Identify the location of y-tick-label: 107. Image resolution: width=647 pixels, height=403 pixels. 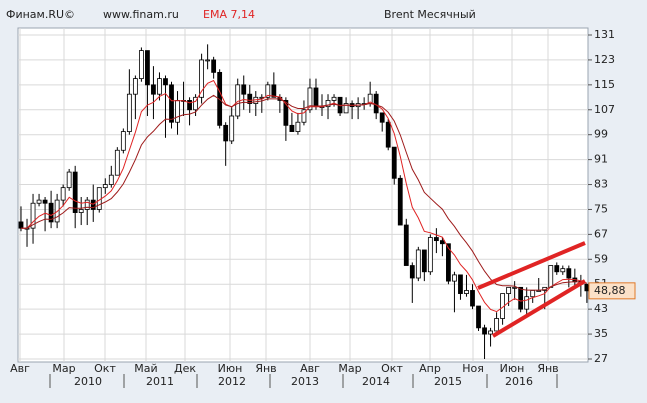
(604, 109).